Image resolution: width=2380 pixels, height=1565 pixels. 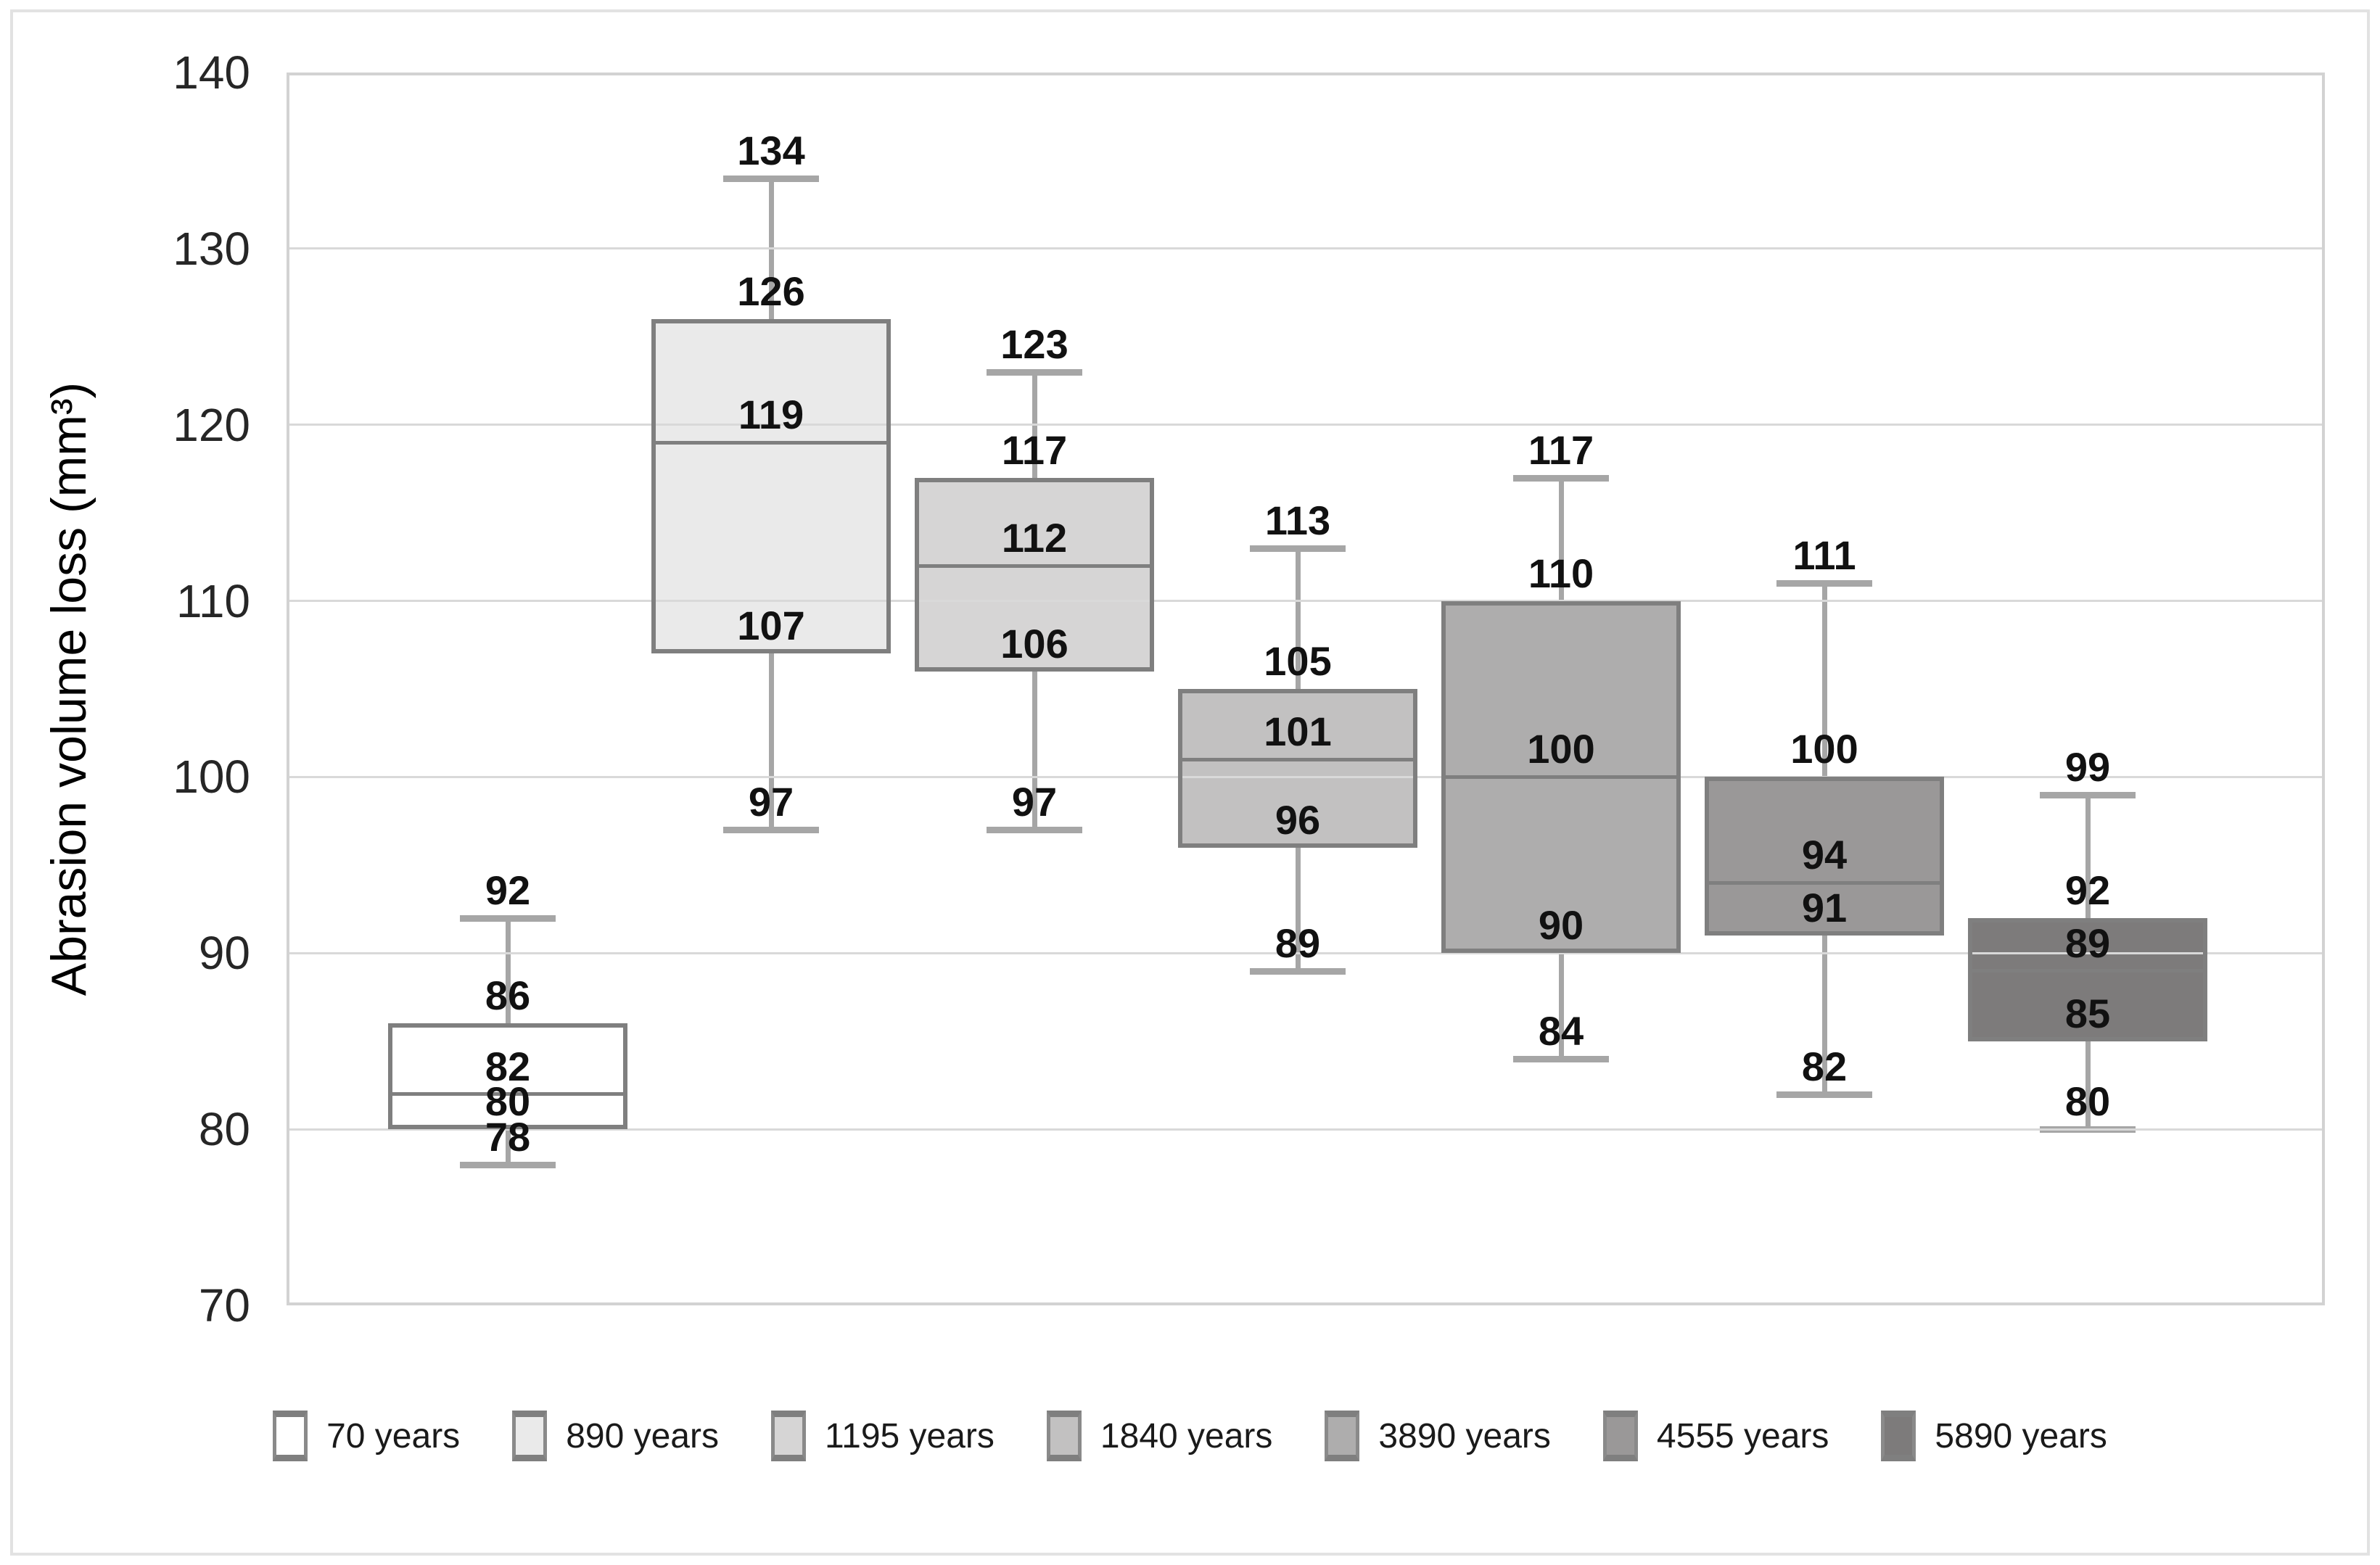 I want to click on box-fill-70-years, so click(x=507, y=1076).